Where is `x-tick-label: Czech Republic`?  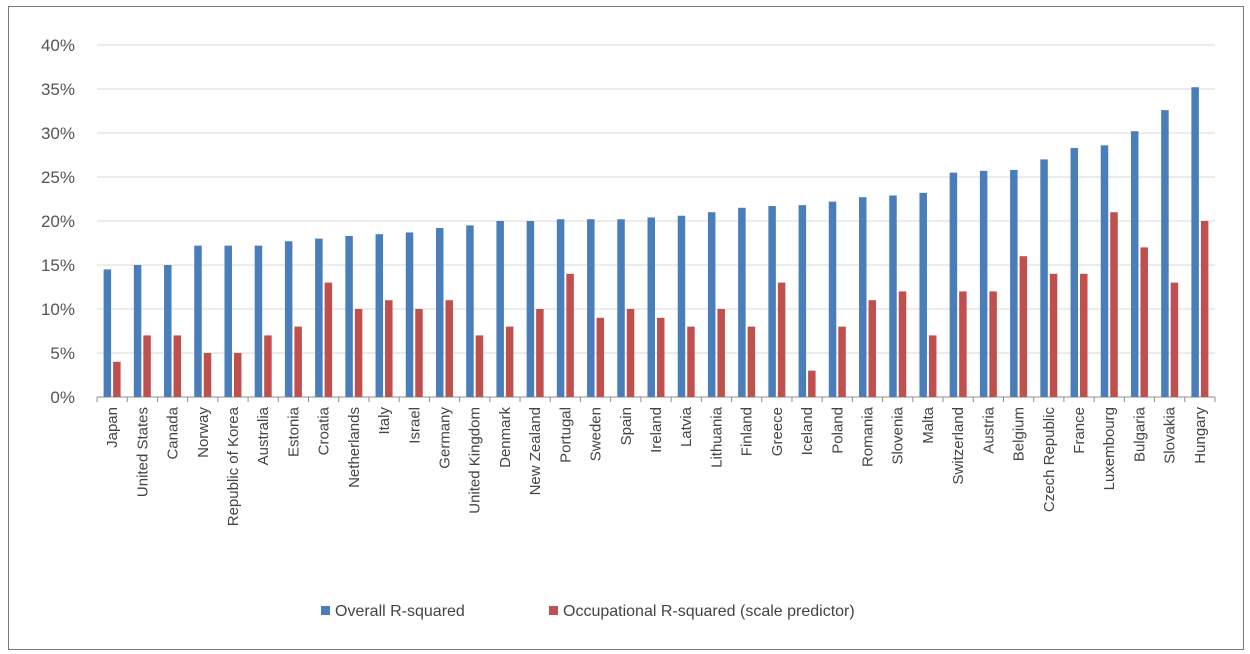 x-tick-label: Czech Republic is located at coordinates (1049, 460).